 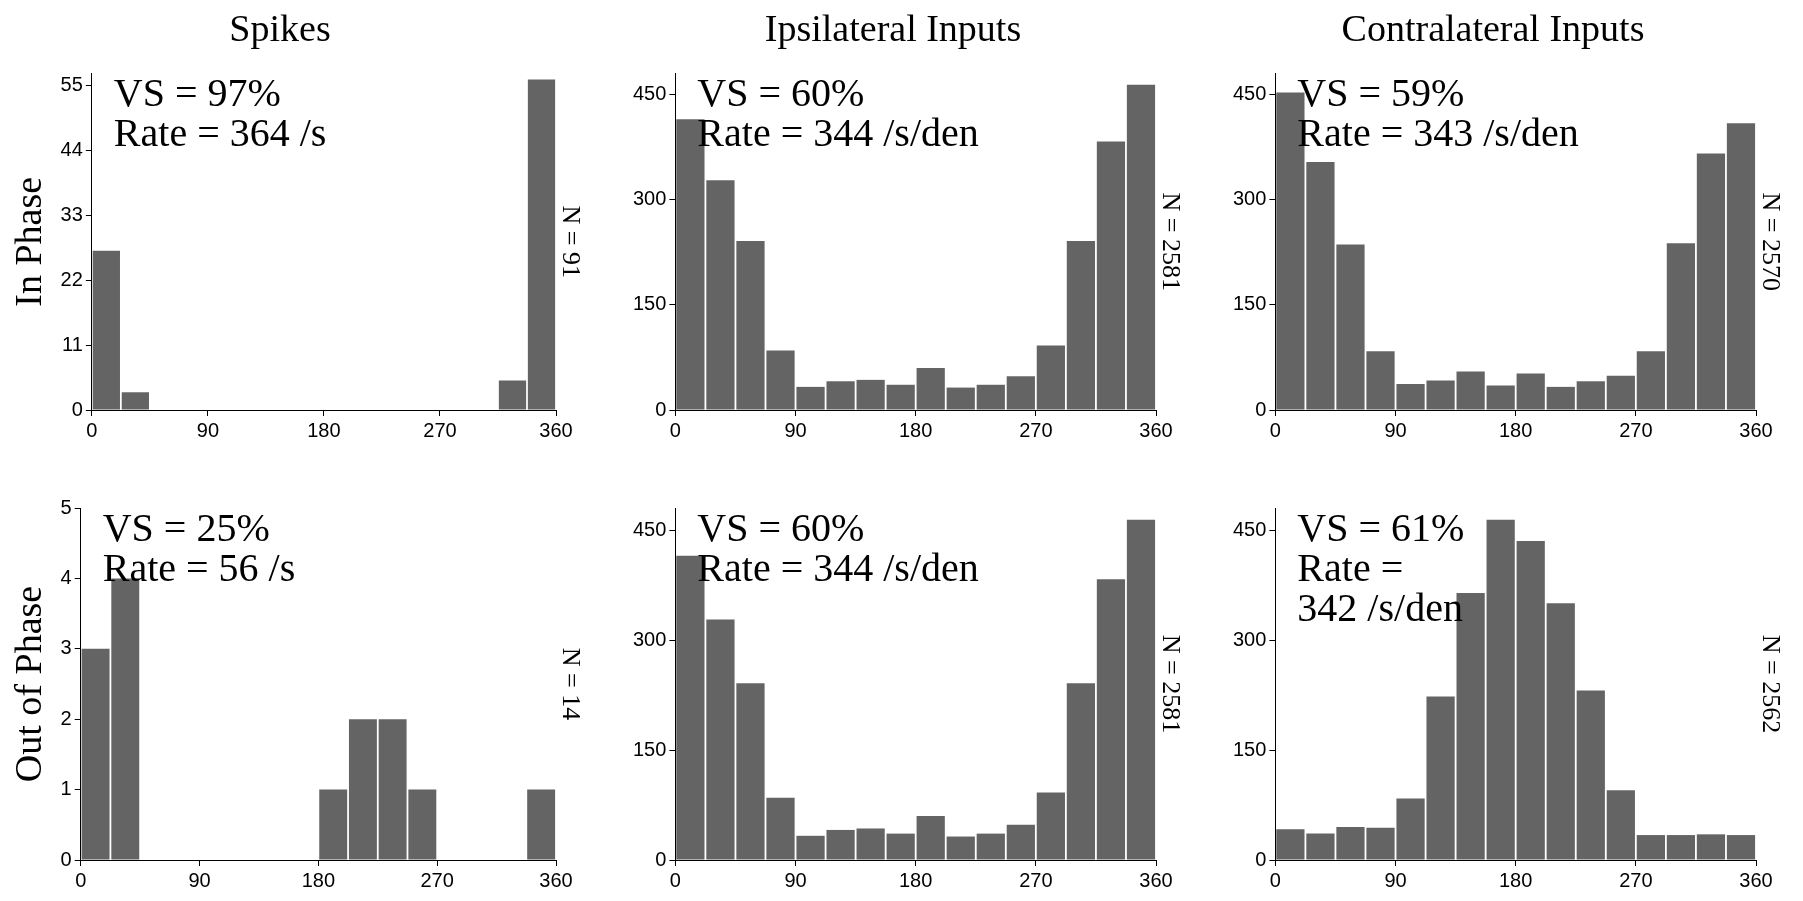 What do you see at coordinates (66, 788) in the screenshot?
I see `y-tick-label: 1` at bounding box center [66, 788].